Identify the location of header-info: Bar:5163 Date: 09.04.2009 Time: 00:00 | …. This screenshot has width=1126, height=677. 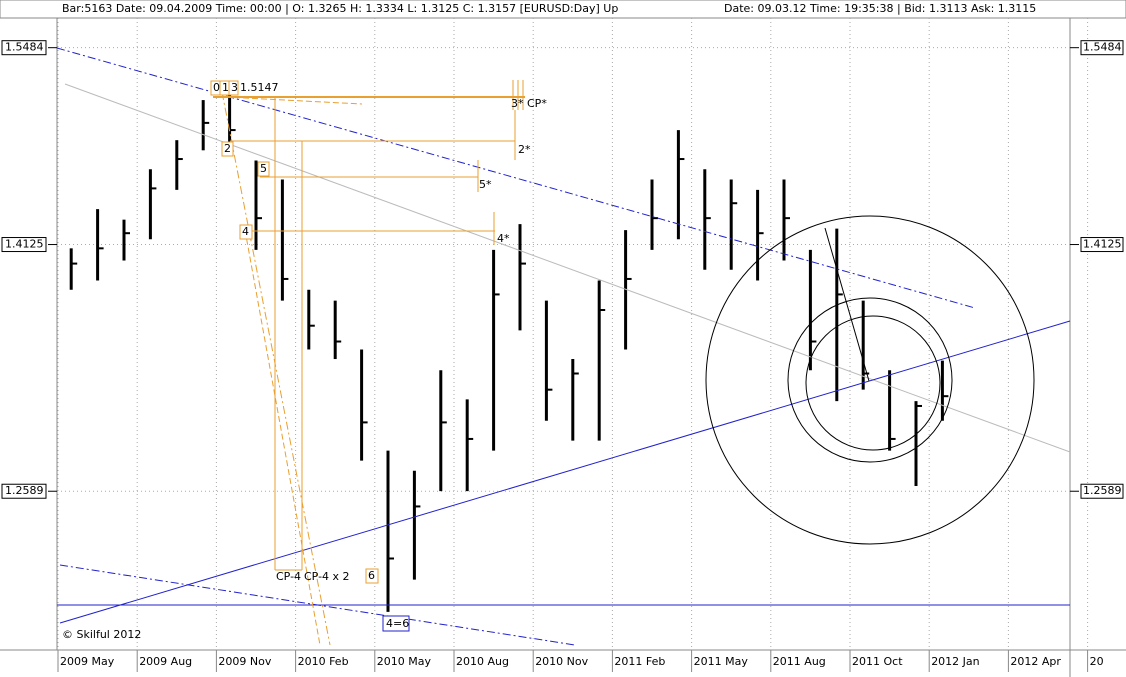
(340, 8).